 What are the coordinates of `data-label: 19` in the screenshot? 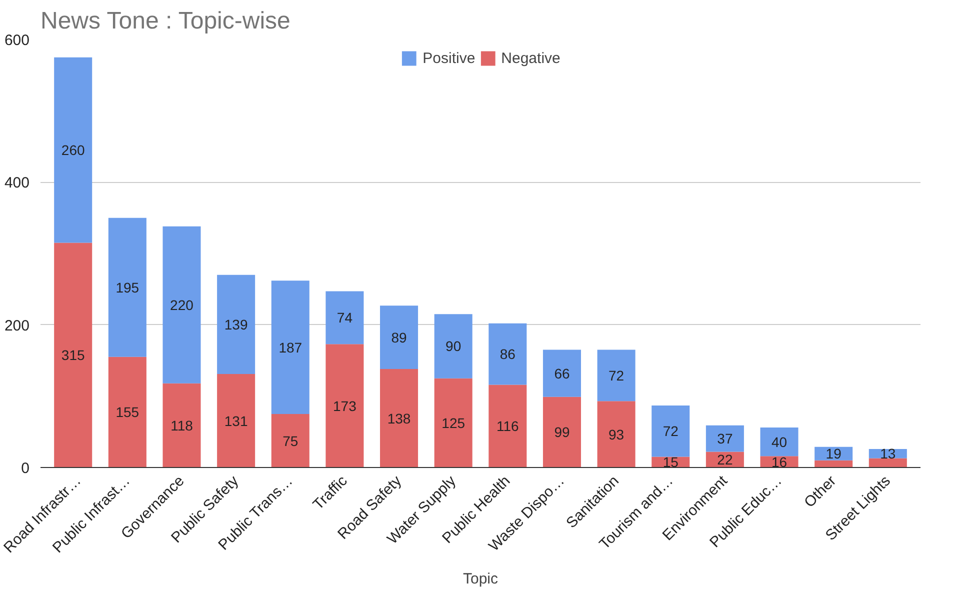 It's located at (834, 454).